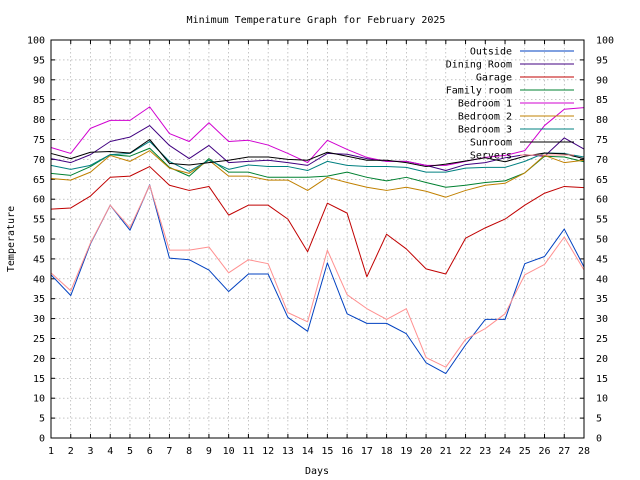  Describe the element at coordinates (308, 451) in the screenshot. I see `x-tick-label: 14` at that location.